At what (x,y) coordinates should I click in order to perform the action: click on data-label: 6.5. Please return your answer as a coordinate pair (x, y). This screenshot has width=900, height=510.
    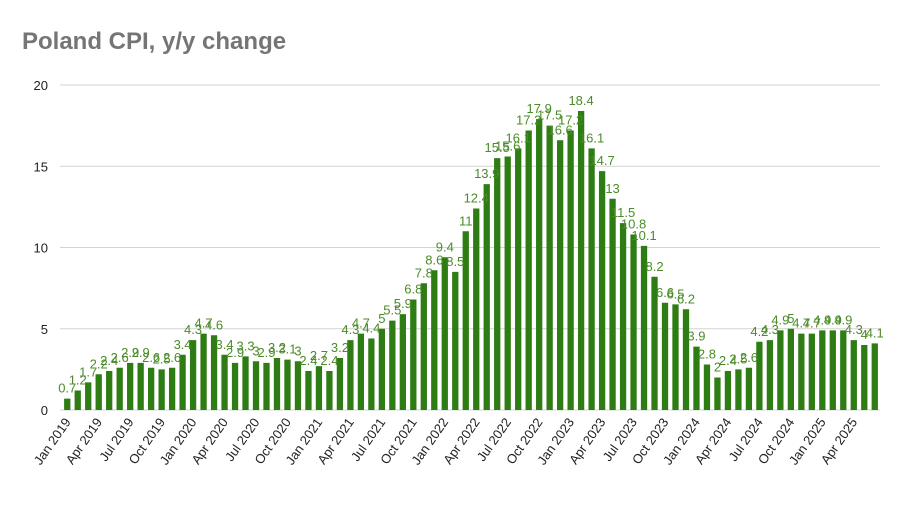
    Looking at the image, I should click on (675, 293).